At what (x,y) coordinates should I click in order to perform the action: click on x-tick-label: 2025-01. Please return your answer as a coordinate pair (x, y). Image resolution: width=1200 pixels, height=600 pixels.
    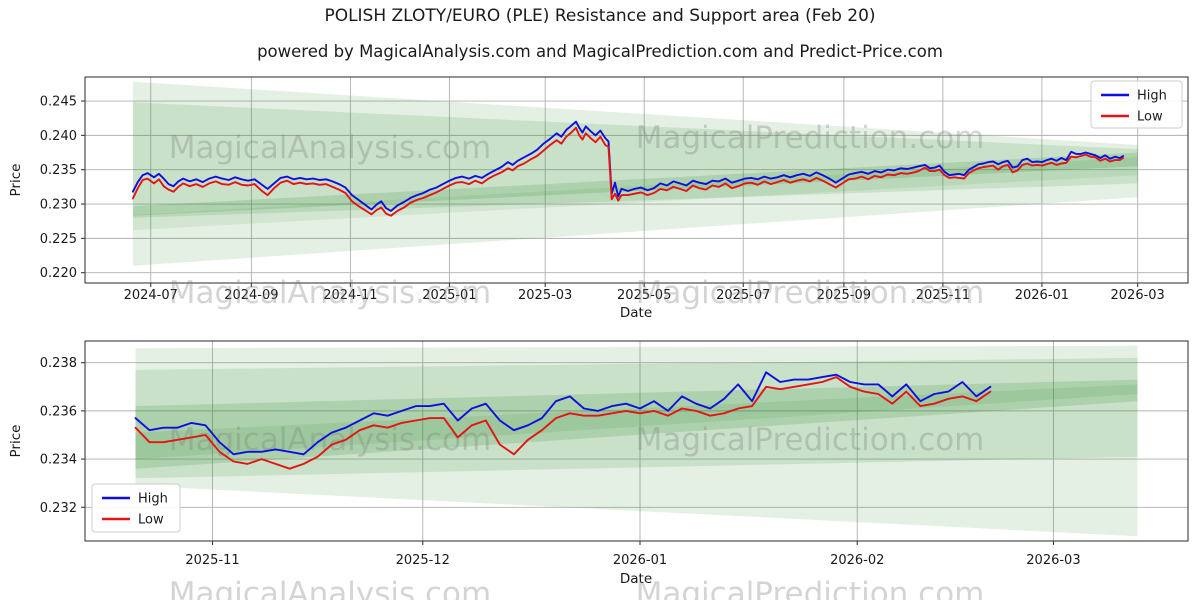
    Looking at the image, I should click on (449, 295).